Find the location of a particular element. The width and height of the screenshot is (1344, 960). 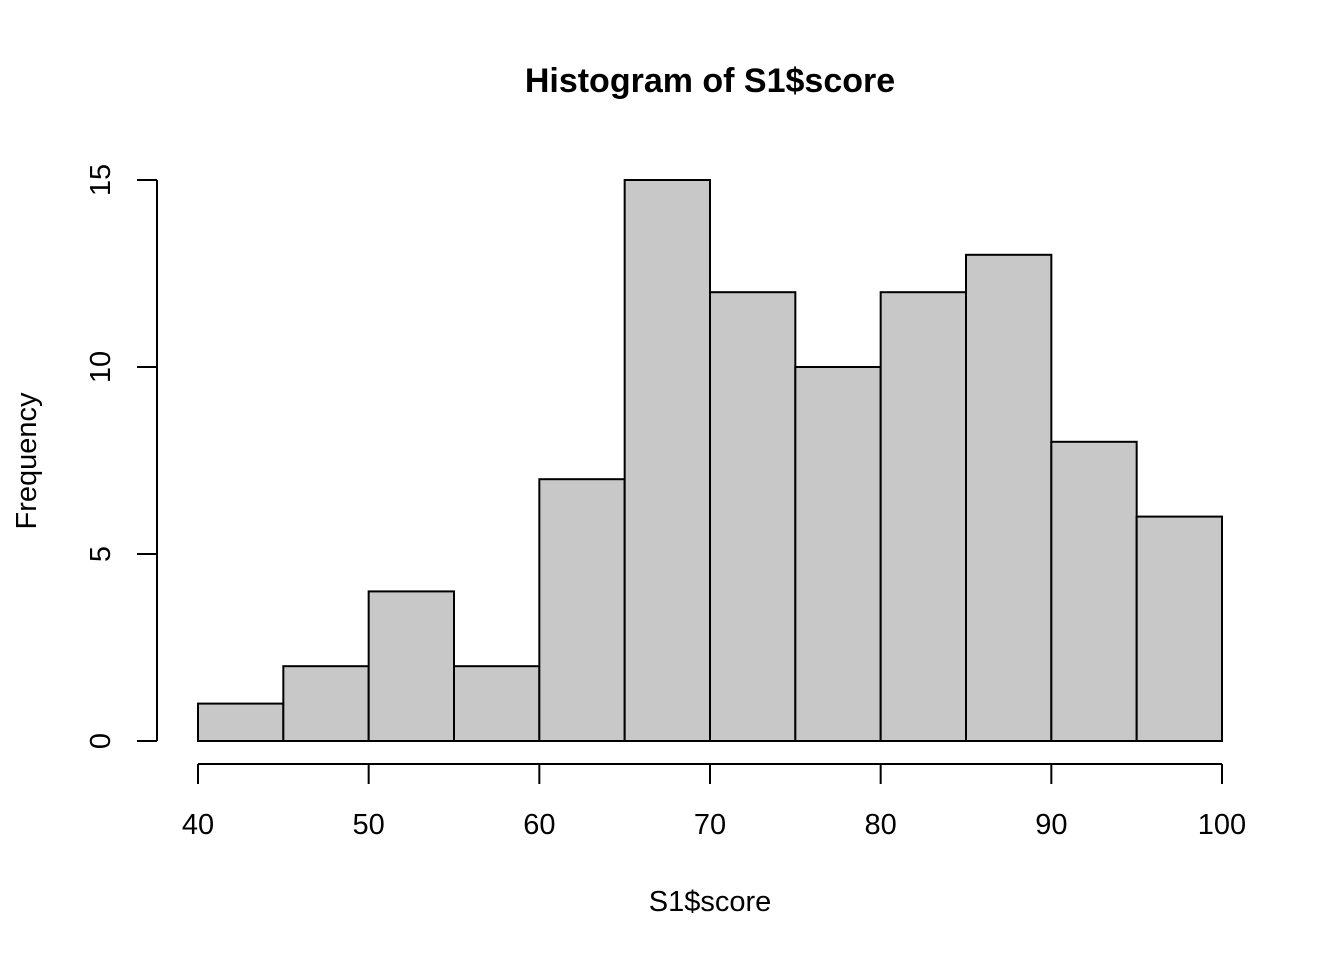

chart-title: Histogram of S1$score is located at coordinates (710, 81).